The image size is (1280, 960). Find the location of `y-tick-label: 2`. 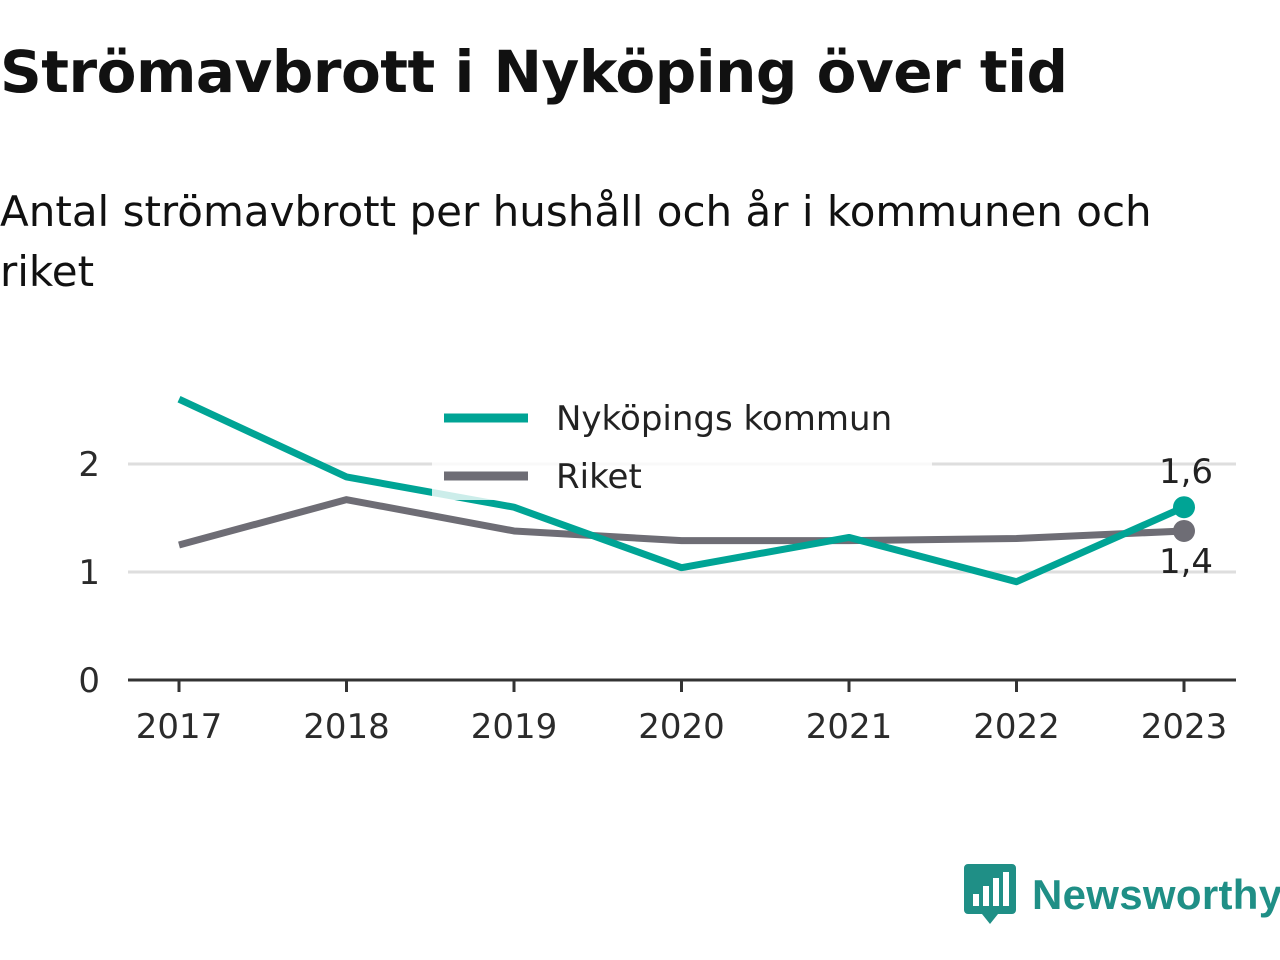

y-tick-label: 2 is located at coordinates (89, 465).